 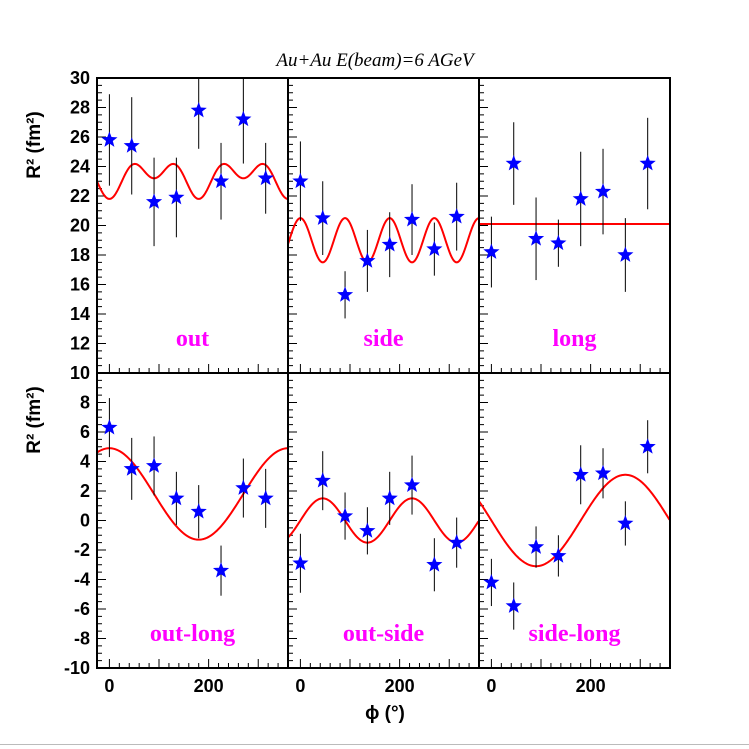 What do you see at coordinates (85, 491) in the screenshot?
I see `y-tick-label: 2` at bounding box center [85, 491].